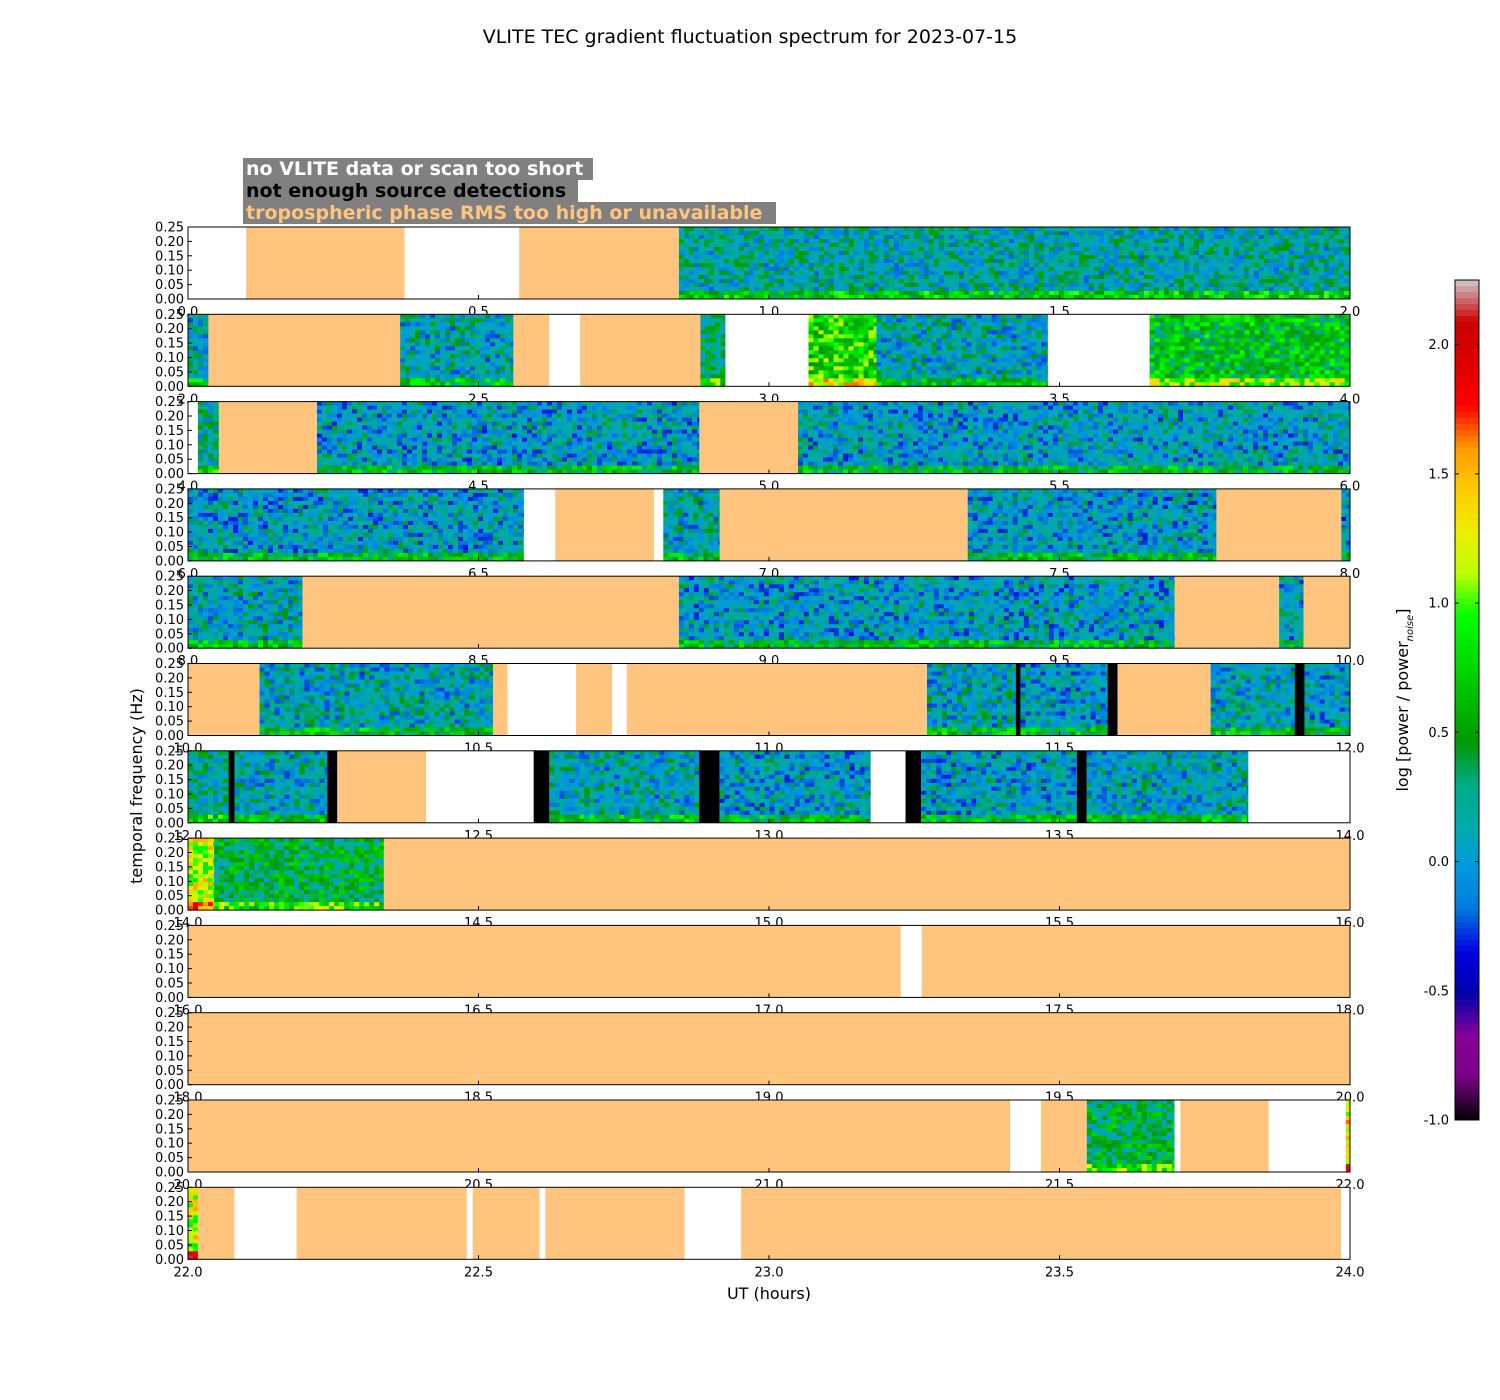  What do you see at coordinates (757, 445) in the screenshot?
I see `panel-4-6: 0.000.050.100.150.200.254.0 4.5 5.0 5.5 6.0` at bounding box center [757, 445].